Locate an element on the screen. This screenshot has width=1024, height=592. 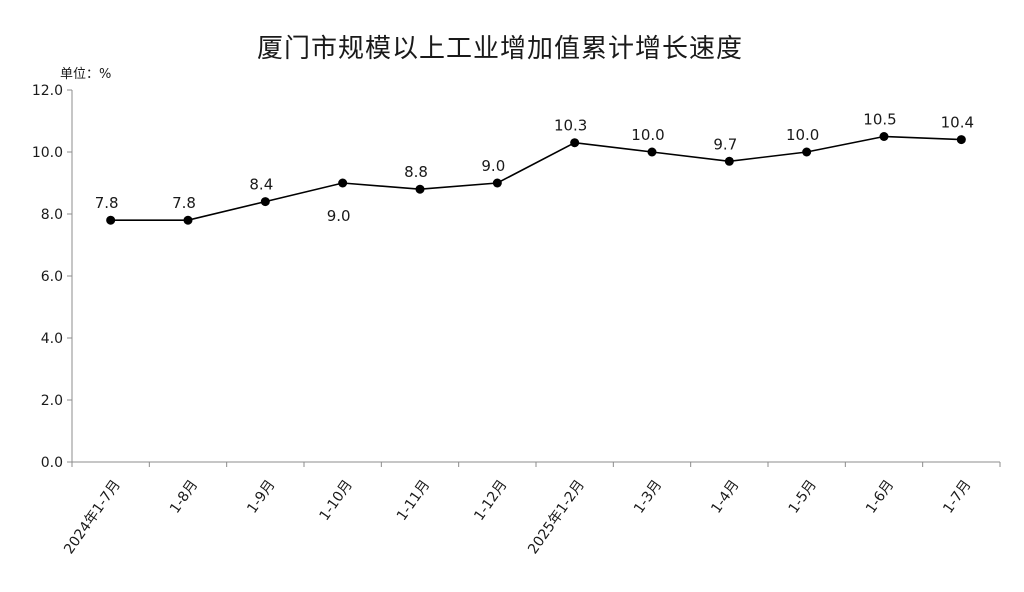
x-tick-label: 1-7月 is located at coordinates (957, 496).